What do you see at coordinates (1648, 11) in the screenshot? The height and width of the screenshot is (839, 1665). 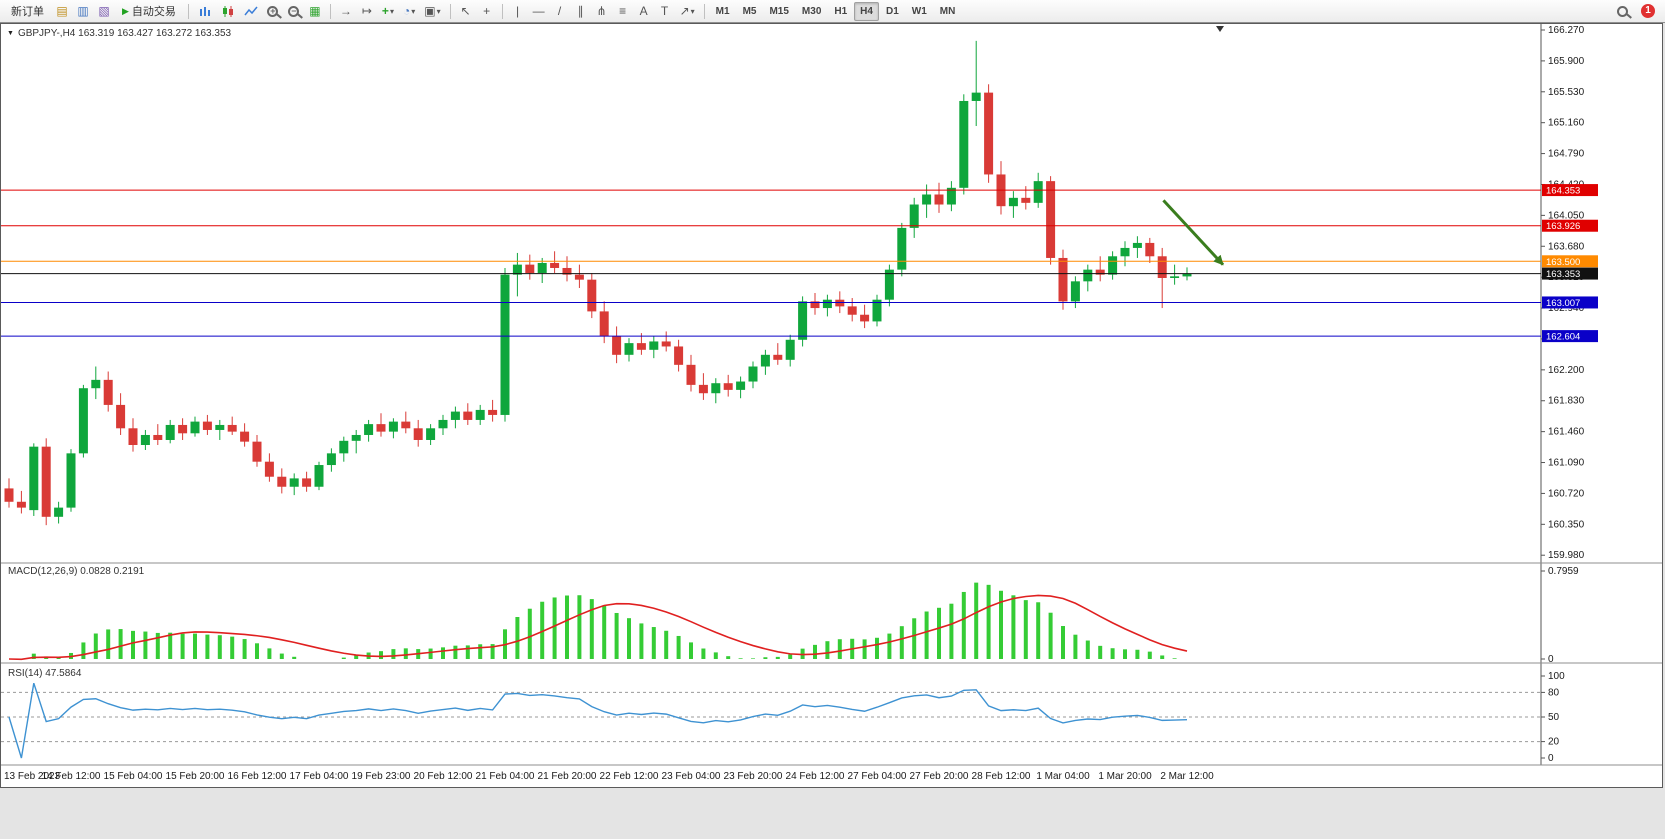 I see `notification-badge: 1` at bounding box center [1648, 11].